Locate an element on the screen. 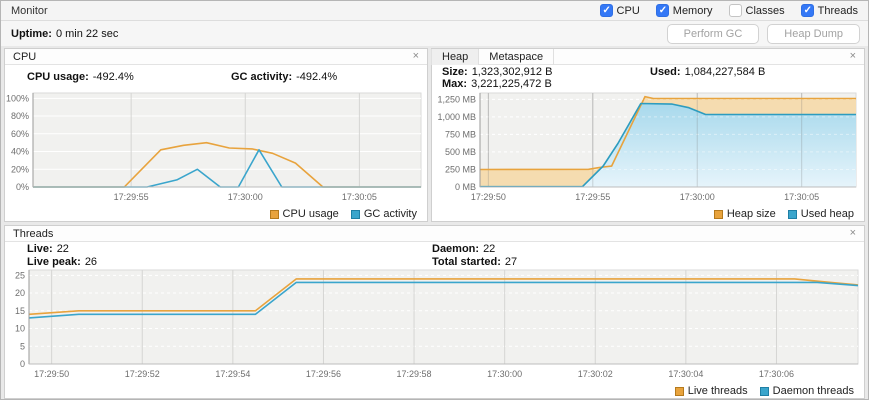 Image resolution: width=869 pixels, height=400 pixels. tab-heap: Heap is located at coordinates (455, 56).